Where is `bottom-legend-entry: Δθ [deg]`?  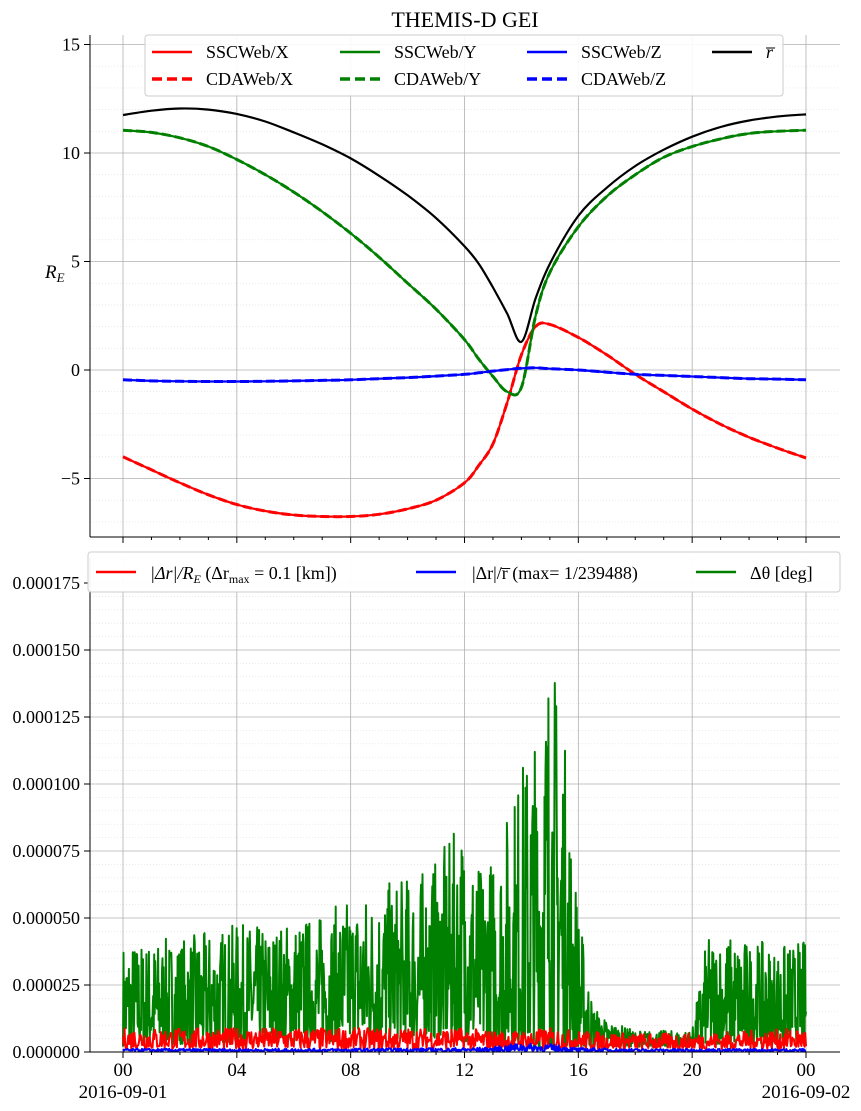 bottom-legend-entry: Δθ [deg] is located at coordinates (754, 573).